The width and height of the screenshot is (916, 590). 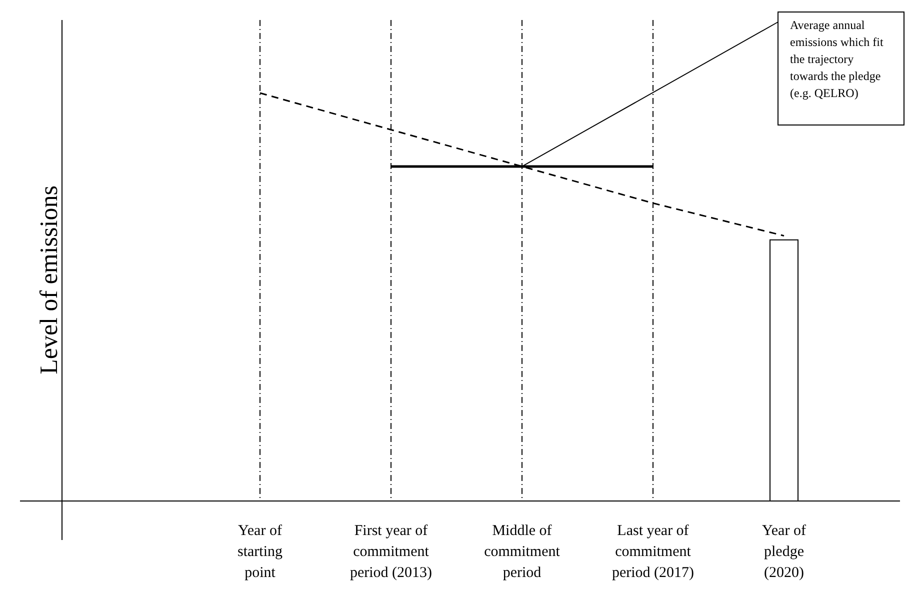 I want to click on text: Level of emissions, so click(x=49, y=280).